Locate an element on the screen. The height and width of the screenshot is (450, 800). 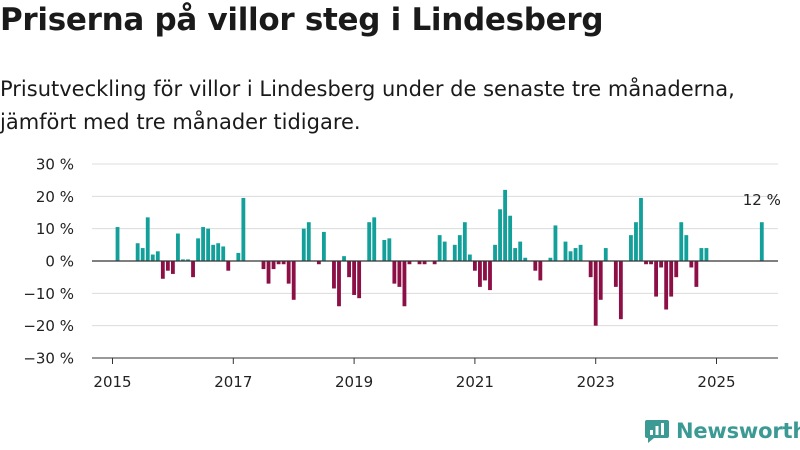
y-tick-label: 20 % is located at coordinates (55, 197).